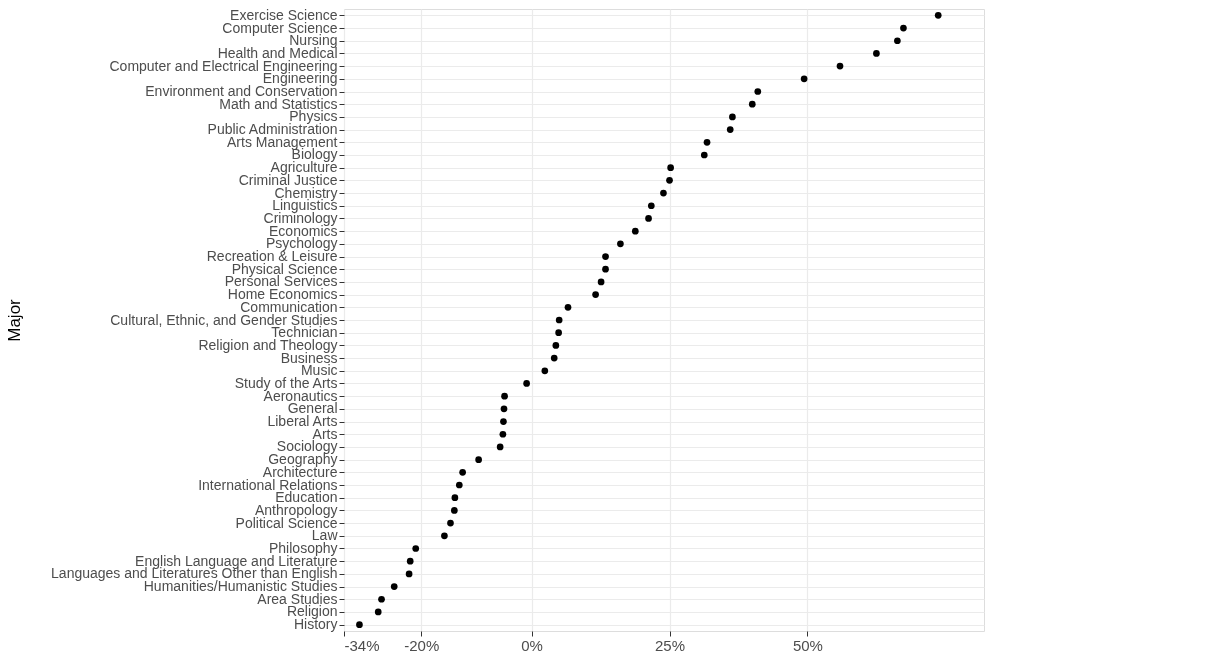 Image resolution: width=1230 pixels, height=654 pixels. Describe the element at coordinates (301, 243) in the screenshot. I see `y-tick-label: Psychology` at that location.